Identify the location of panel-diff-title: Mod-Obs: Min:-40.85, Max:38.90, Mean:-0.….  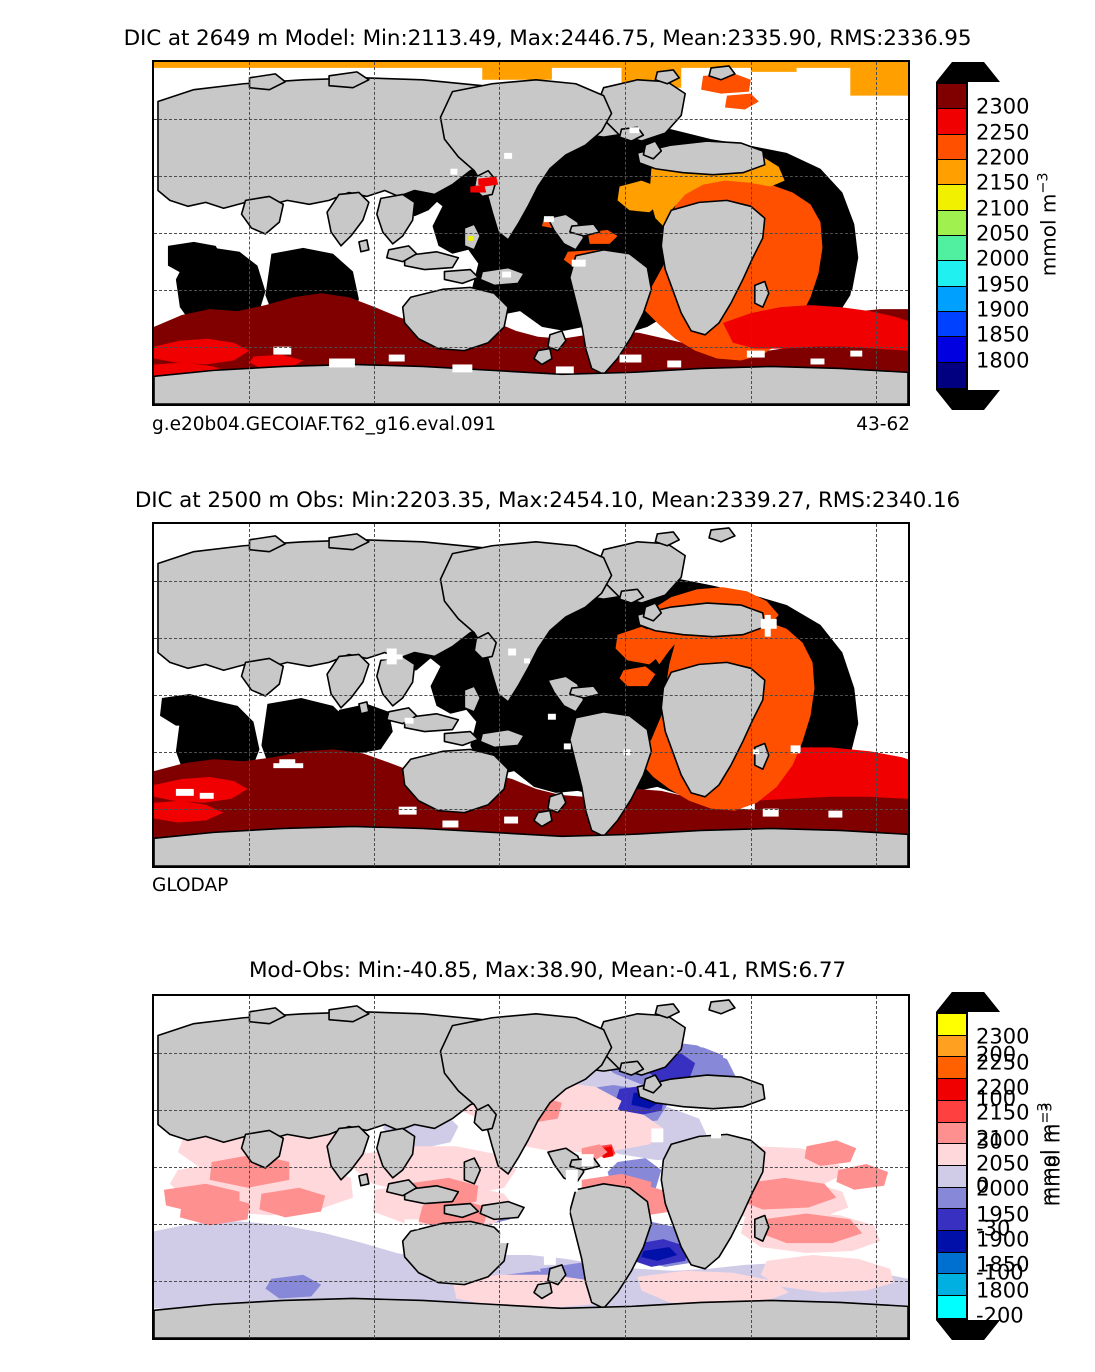
(547, 970).